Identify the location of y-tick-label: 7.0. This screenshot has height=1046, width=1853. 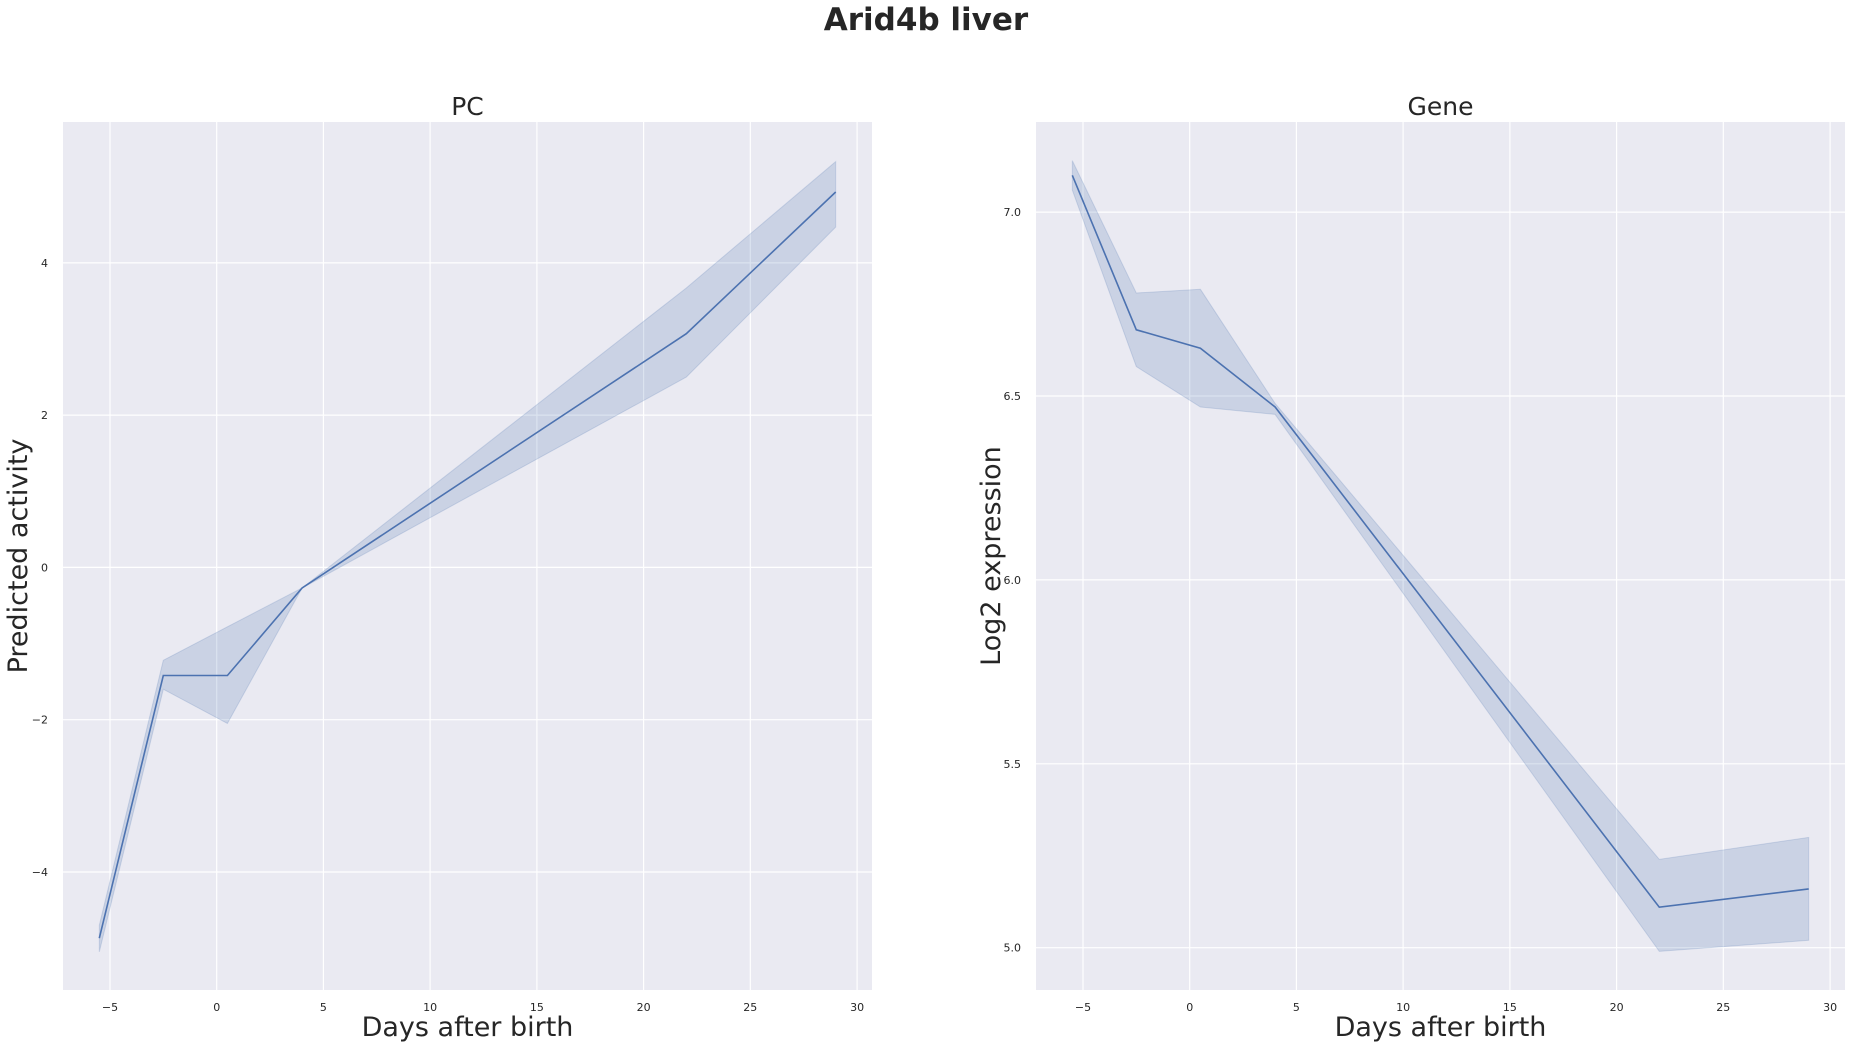
(1013, 212).